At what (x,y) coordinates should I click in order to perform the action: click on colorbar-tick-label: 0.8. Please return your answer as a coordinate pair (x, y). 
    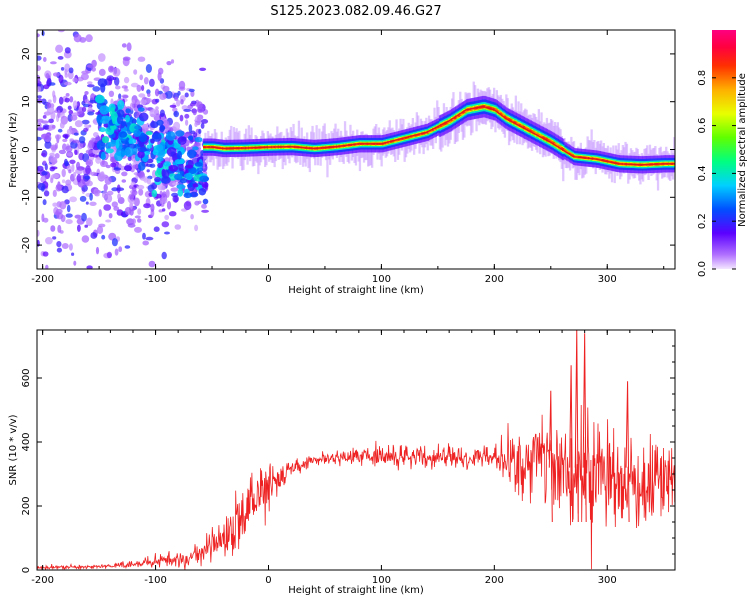
    Looking at the image, I should click on (702, 78).